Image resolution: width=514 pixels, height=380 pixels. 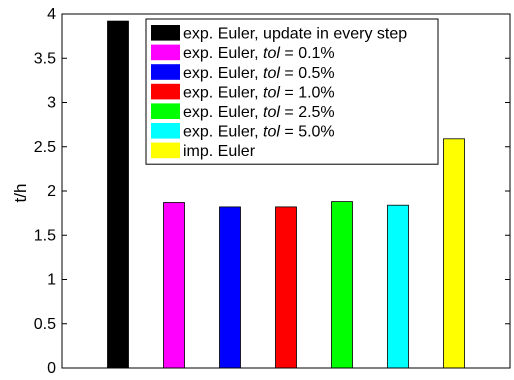 What do you see at coordinates (51, 191) in the screenshot?
I see `y-tick-label: 2` at bounding box center [51, 191].